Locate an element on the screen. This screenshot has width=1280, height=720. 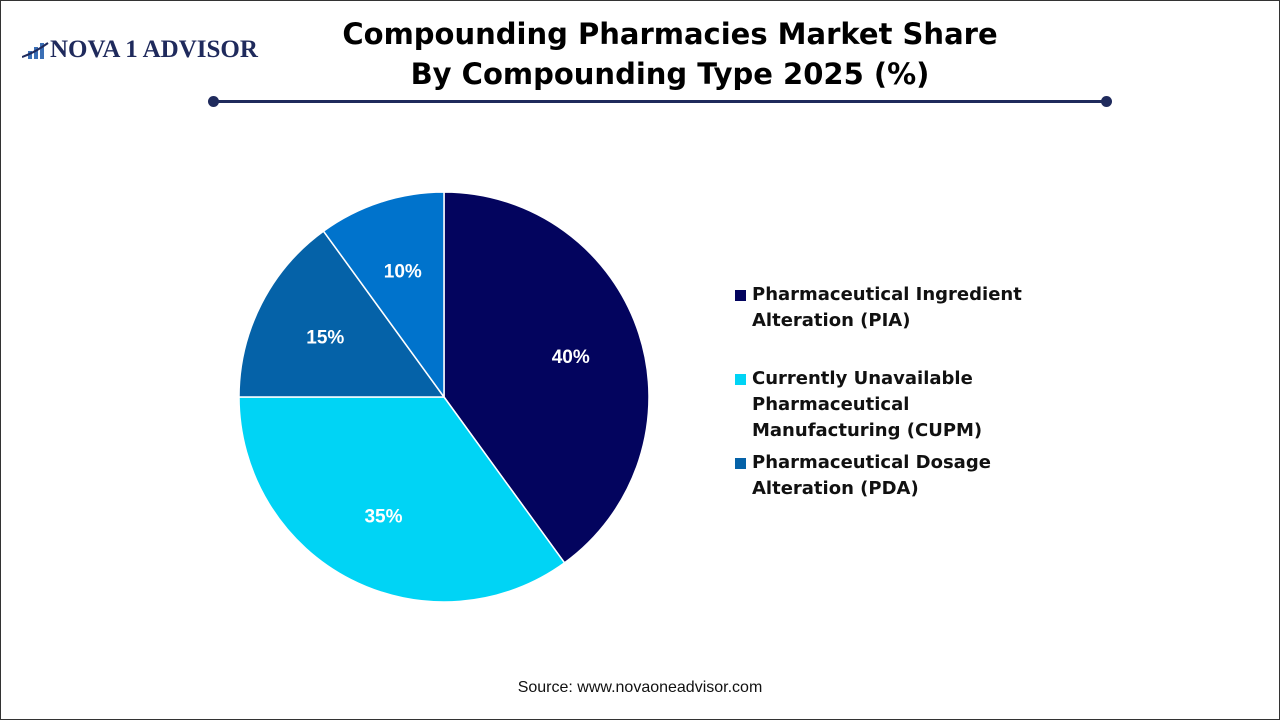
data-label: 40% is located at coordinates (571, 357).